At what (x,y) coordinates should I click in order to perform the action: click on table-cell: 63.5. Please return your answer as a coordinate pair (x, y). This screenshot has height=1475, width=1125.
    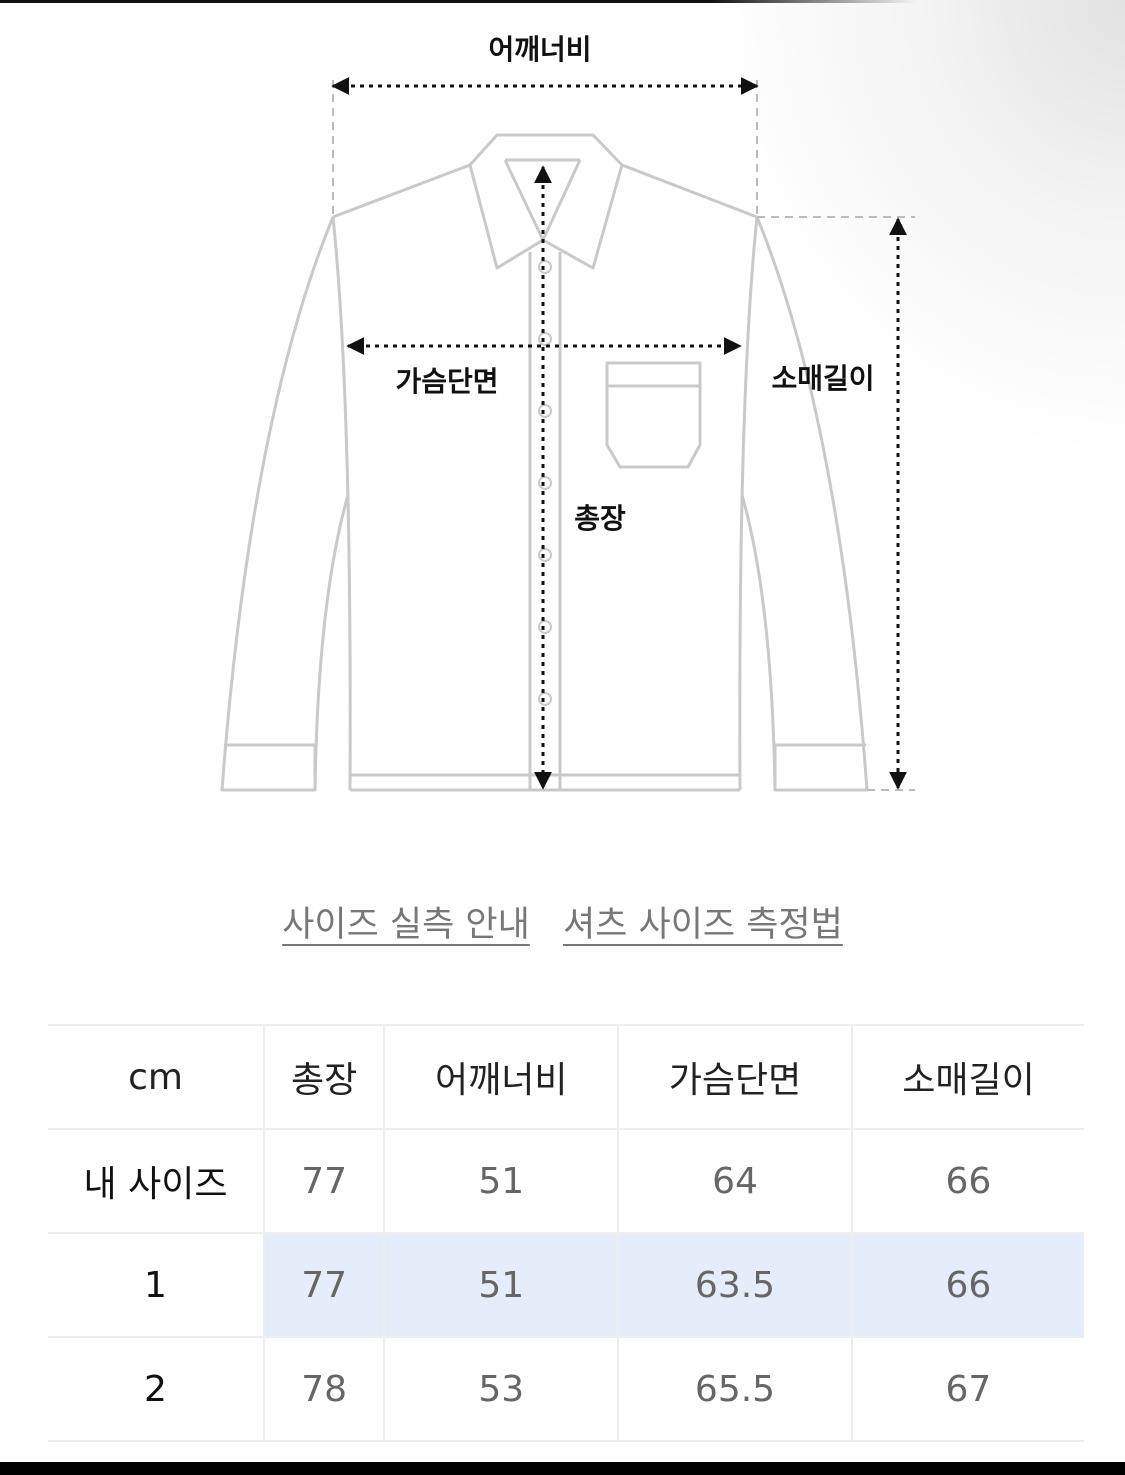
    Looking at the image, I should click on (735, 1285).